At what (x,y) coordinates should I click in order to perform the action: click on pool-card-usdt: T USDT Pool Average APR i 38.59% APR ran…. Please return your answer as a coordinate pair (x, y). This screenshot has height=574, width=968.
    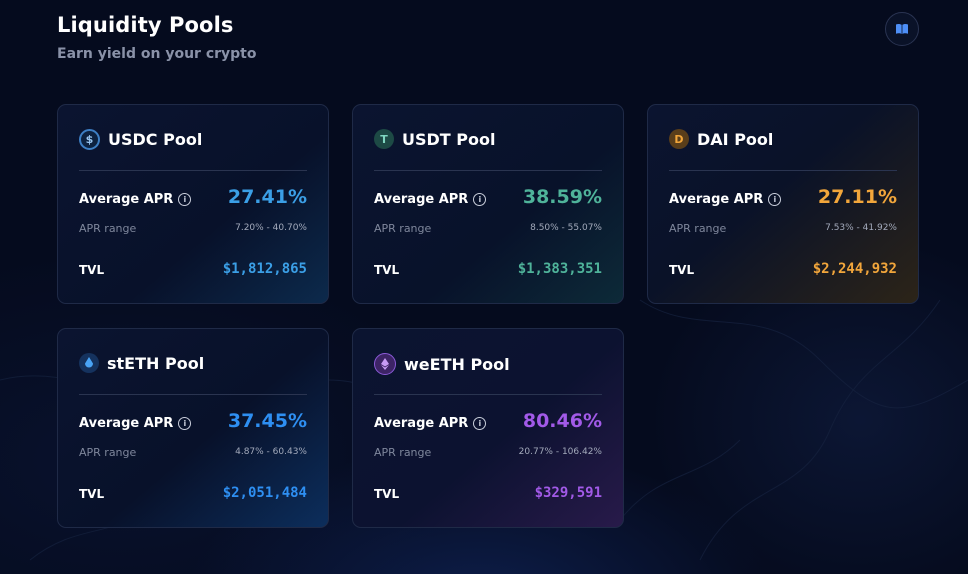
    Looking at the image, I should click on (488, 204).